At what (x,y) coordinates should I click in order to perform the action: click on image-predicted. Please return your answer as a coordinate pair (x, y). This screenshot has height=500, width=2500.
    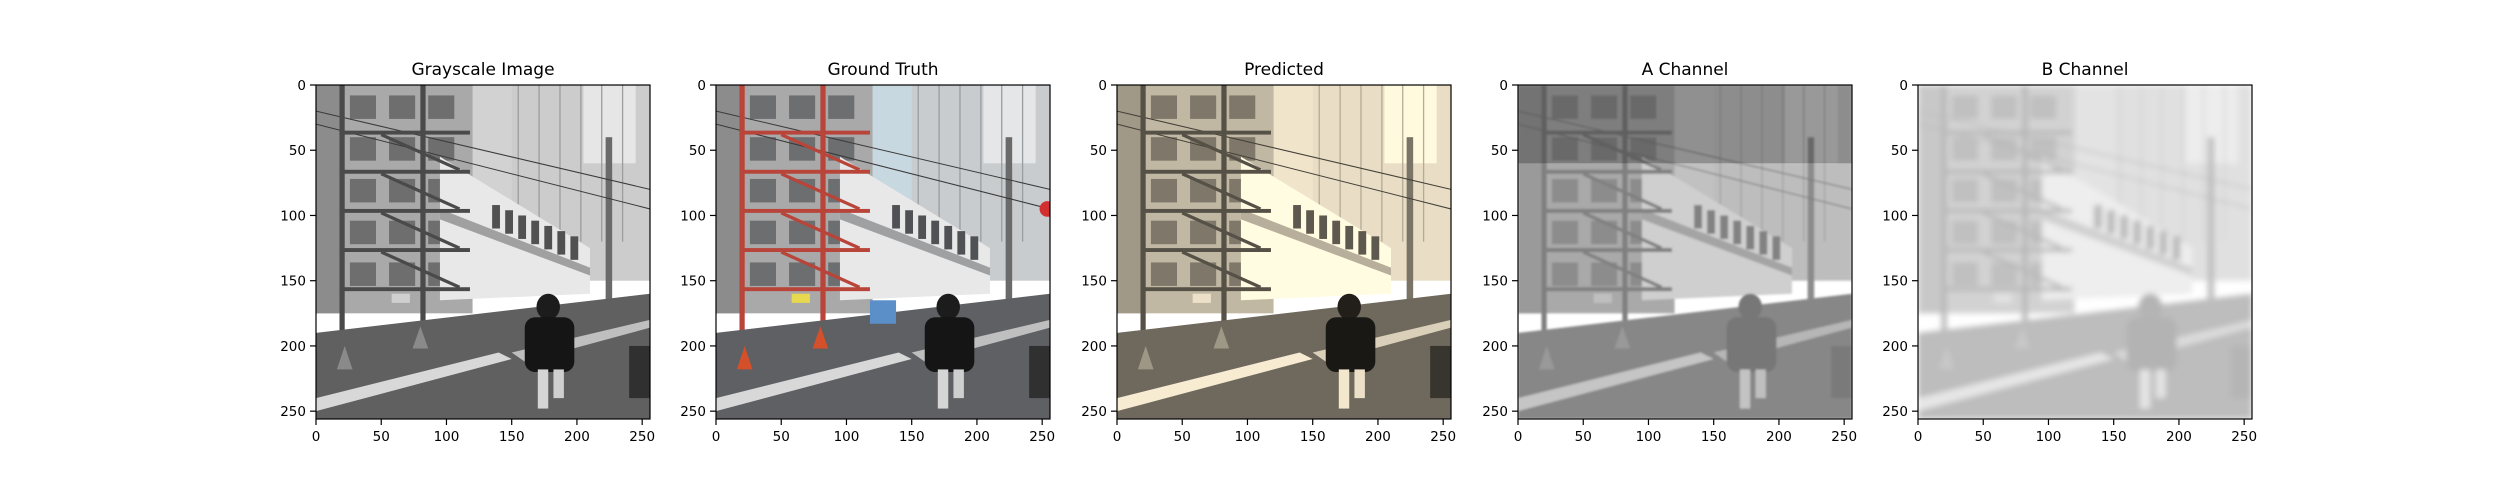
    Looking at the image, I should click on (1284, 252).